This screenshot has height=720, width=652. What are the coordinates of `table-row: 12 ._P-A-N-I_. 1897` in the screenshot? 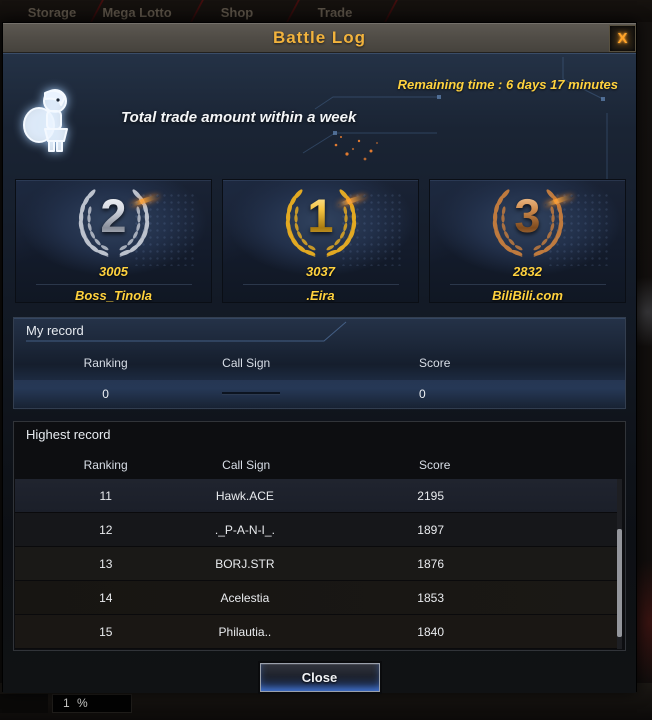 It's located at (317, 530).